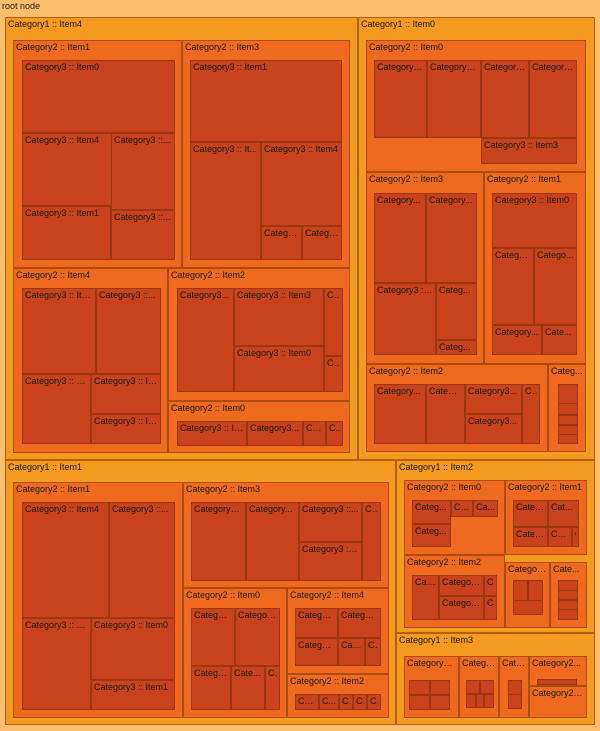  Describe the element at coordinates (436, 467) in the screenshot. I see `treemap-node-label: Category1 :: Item2` at that location.